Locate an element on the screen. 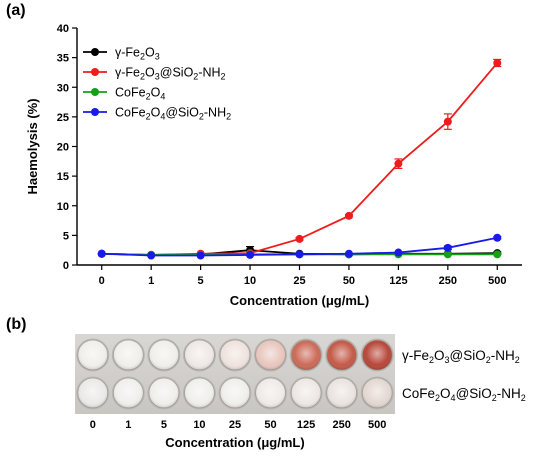 This screenshot has width=550, height=456. y-tick-label: 20 is located at coordinates (63, 148).